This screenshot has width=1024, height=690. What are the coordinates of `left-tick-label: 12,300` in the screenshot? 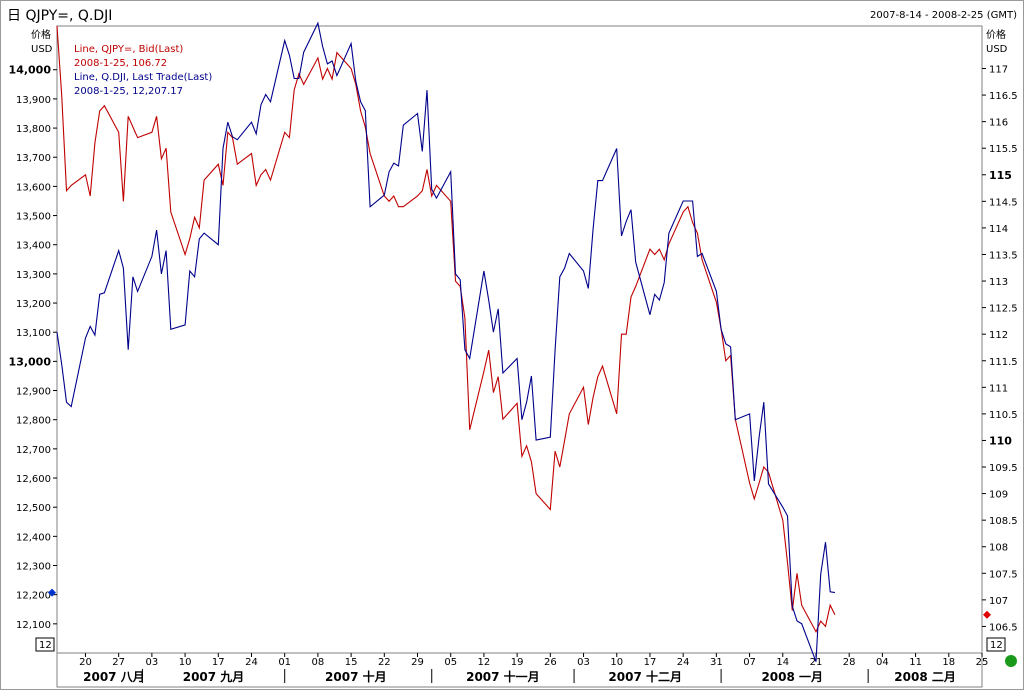 It's located at (33, 567).